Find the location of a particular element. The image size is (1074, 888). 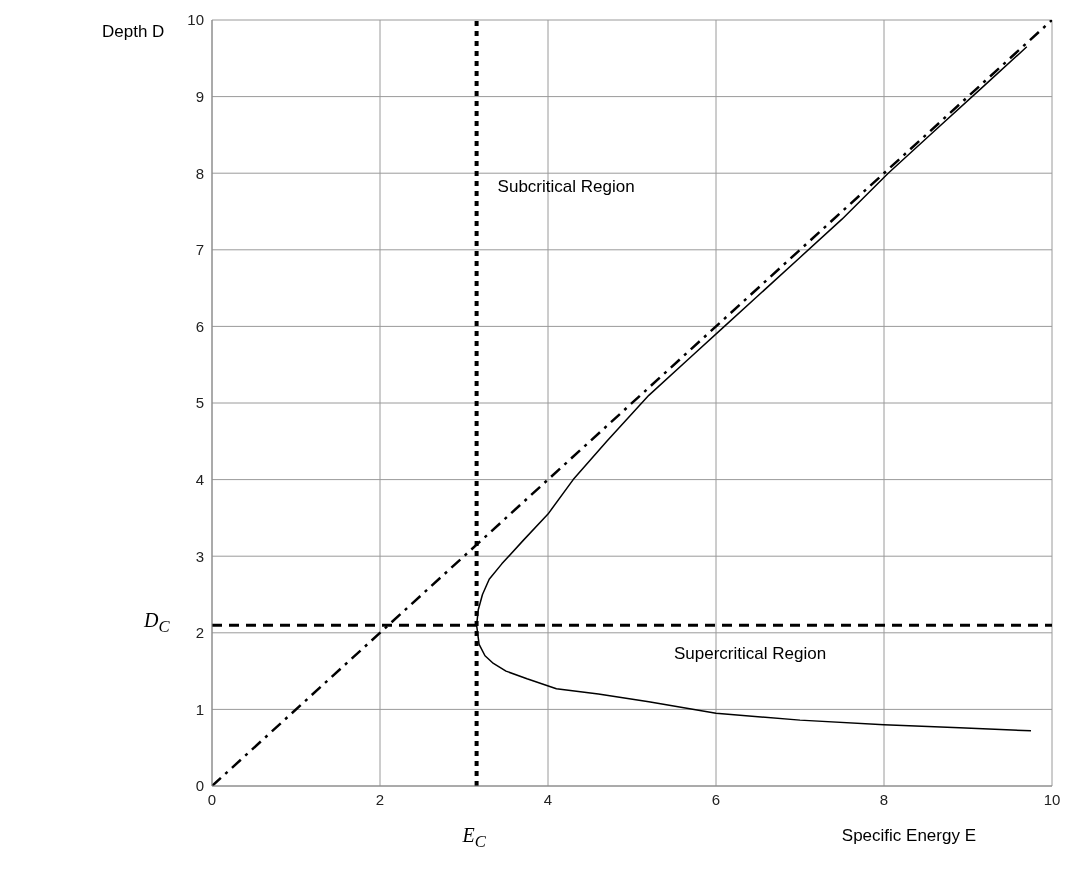

y-tick-label: 8 is located at coordinates (199, 173).